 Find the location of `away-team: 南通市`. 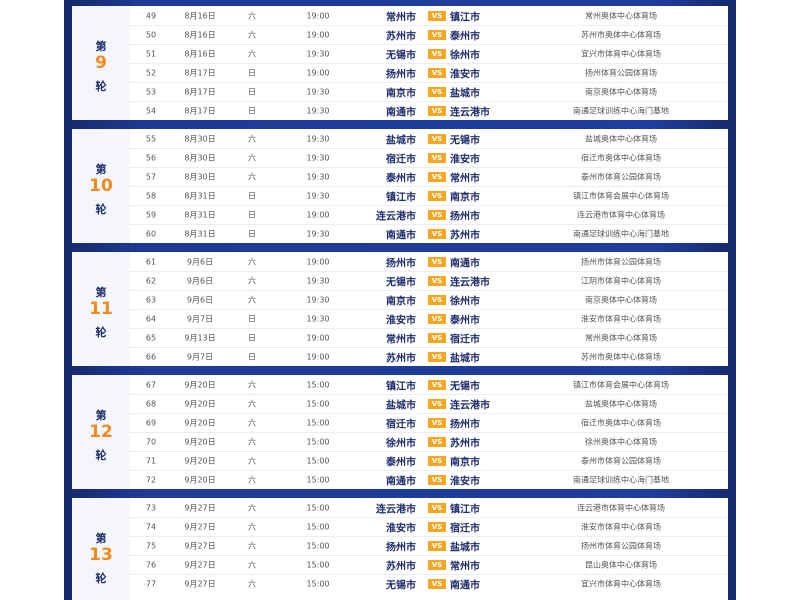

away-team: 南通市 is located at coordinates (465, 264).